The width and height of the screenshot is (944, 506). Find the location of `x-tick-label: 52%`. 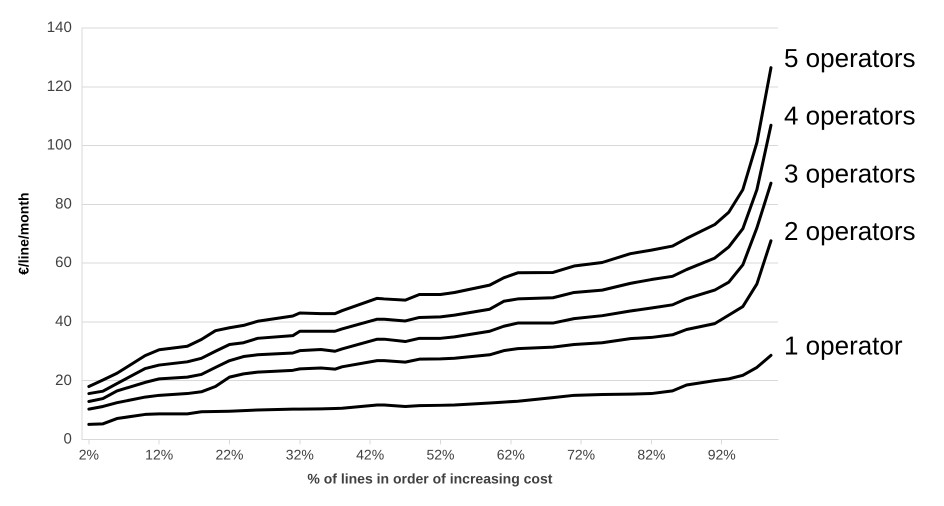

x-tick-label: 52% is located at coordinates (440, 454).